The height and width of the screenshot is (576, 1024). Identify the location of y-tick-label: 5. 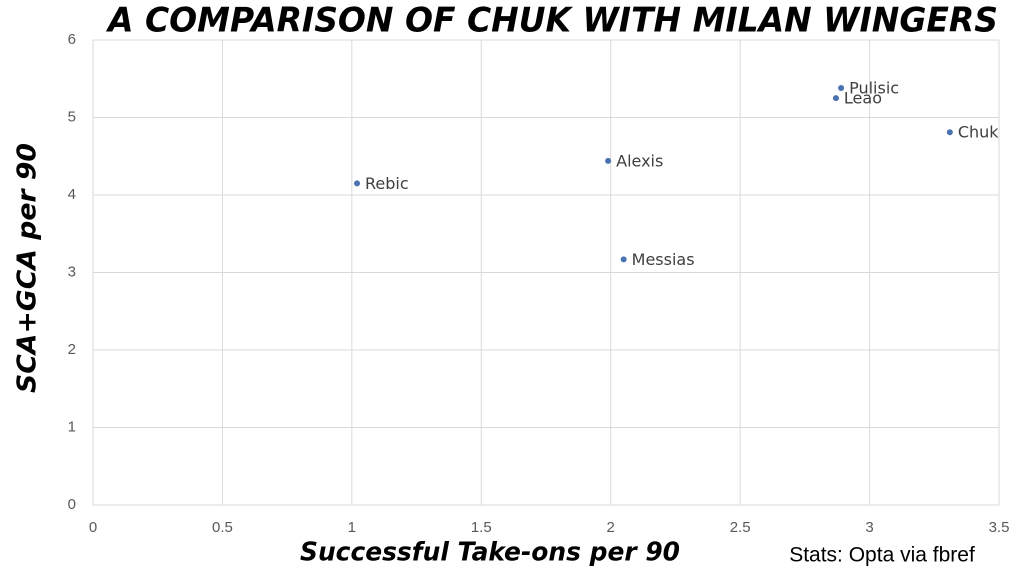
(72, 116).